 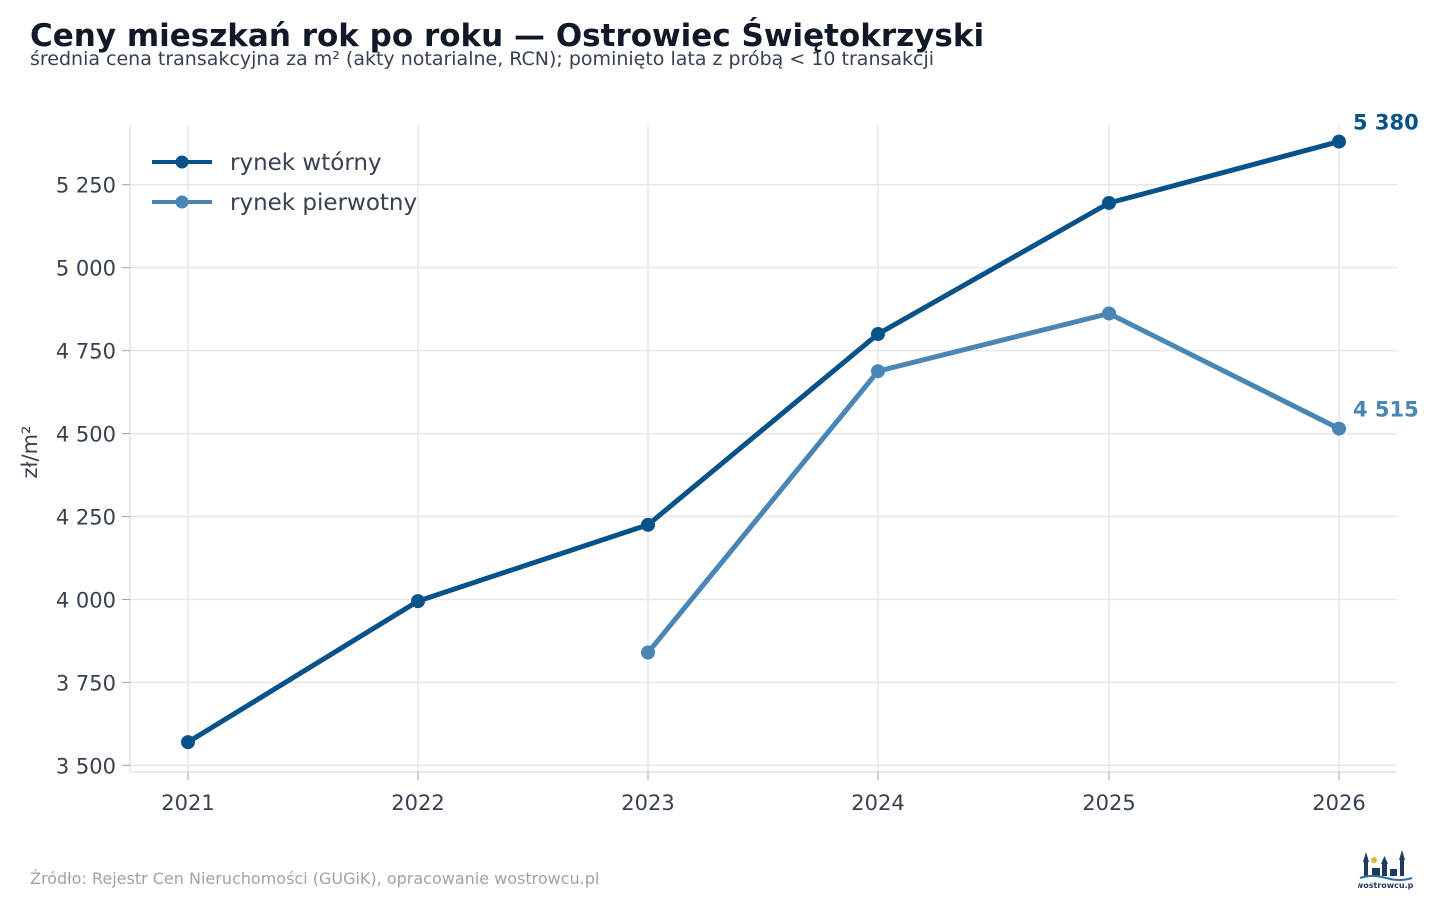 I want to click on legend-item-primary: rynek pierwotny, so click(x=284, y=203).